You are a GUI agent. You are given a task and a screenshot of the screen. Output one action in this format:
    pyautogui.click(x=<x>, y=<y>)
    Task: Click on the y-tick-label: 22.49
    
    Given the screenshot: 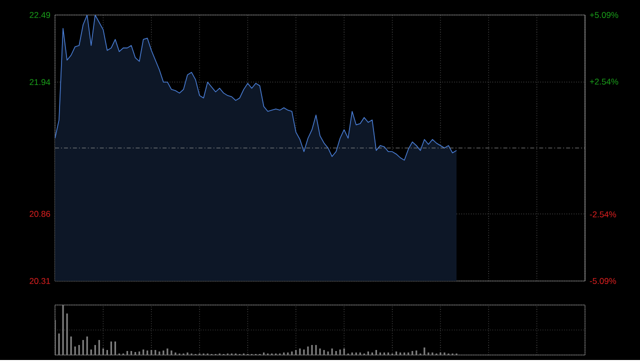 What is the action you would take?
    pyautogui.click(x=40, y=15)
    